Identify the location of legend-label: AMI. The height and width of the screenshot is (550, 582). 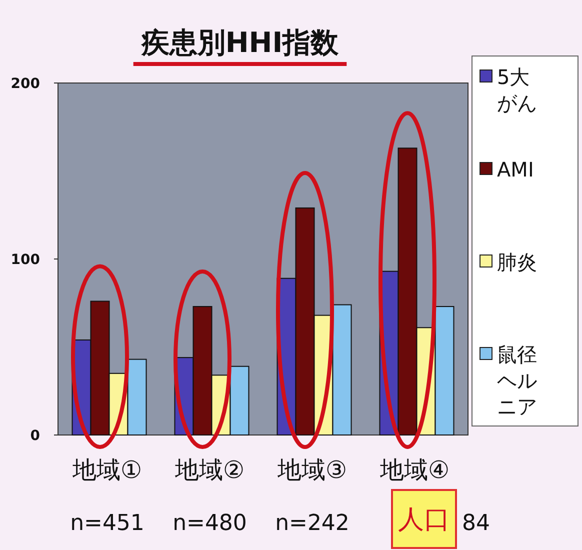
(515, 170).